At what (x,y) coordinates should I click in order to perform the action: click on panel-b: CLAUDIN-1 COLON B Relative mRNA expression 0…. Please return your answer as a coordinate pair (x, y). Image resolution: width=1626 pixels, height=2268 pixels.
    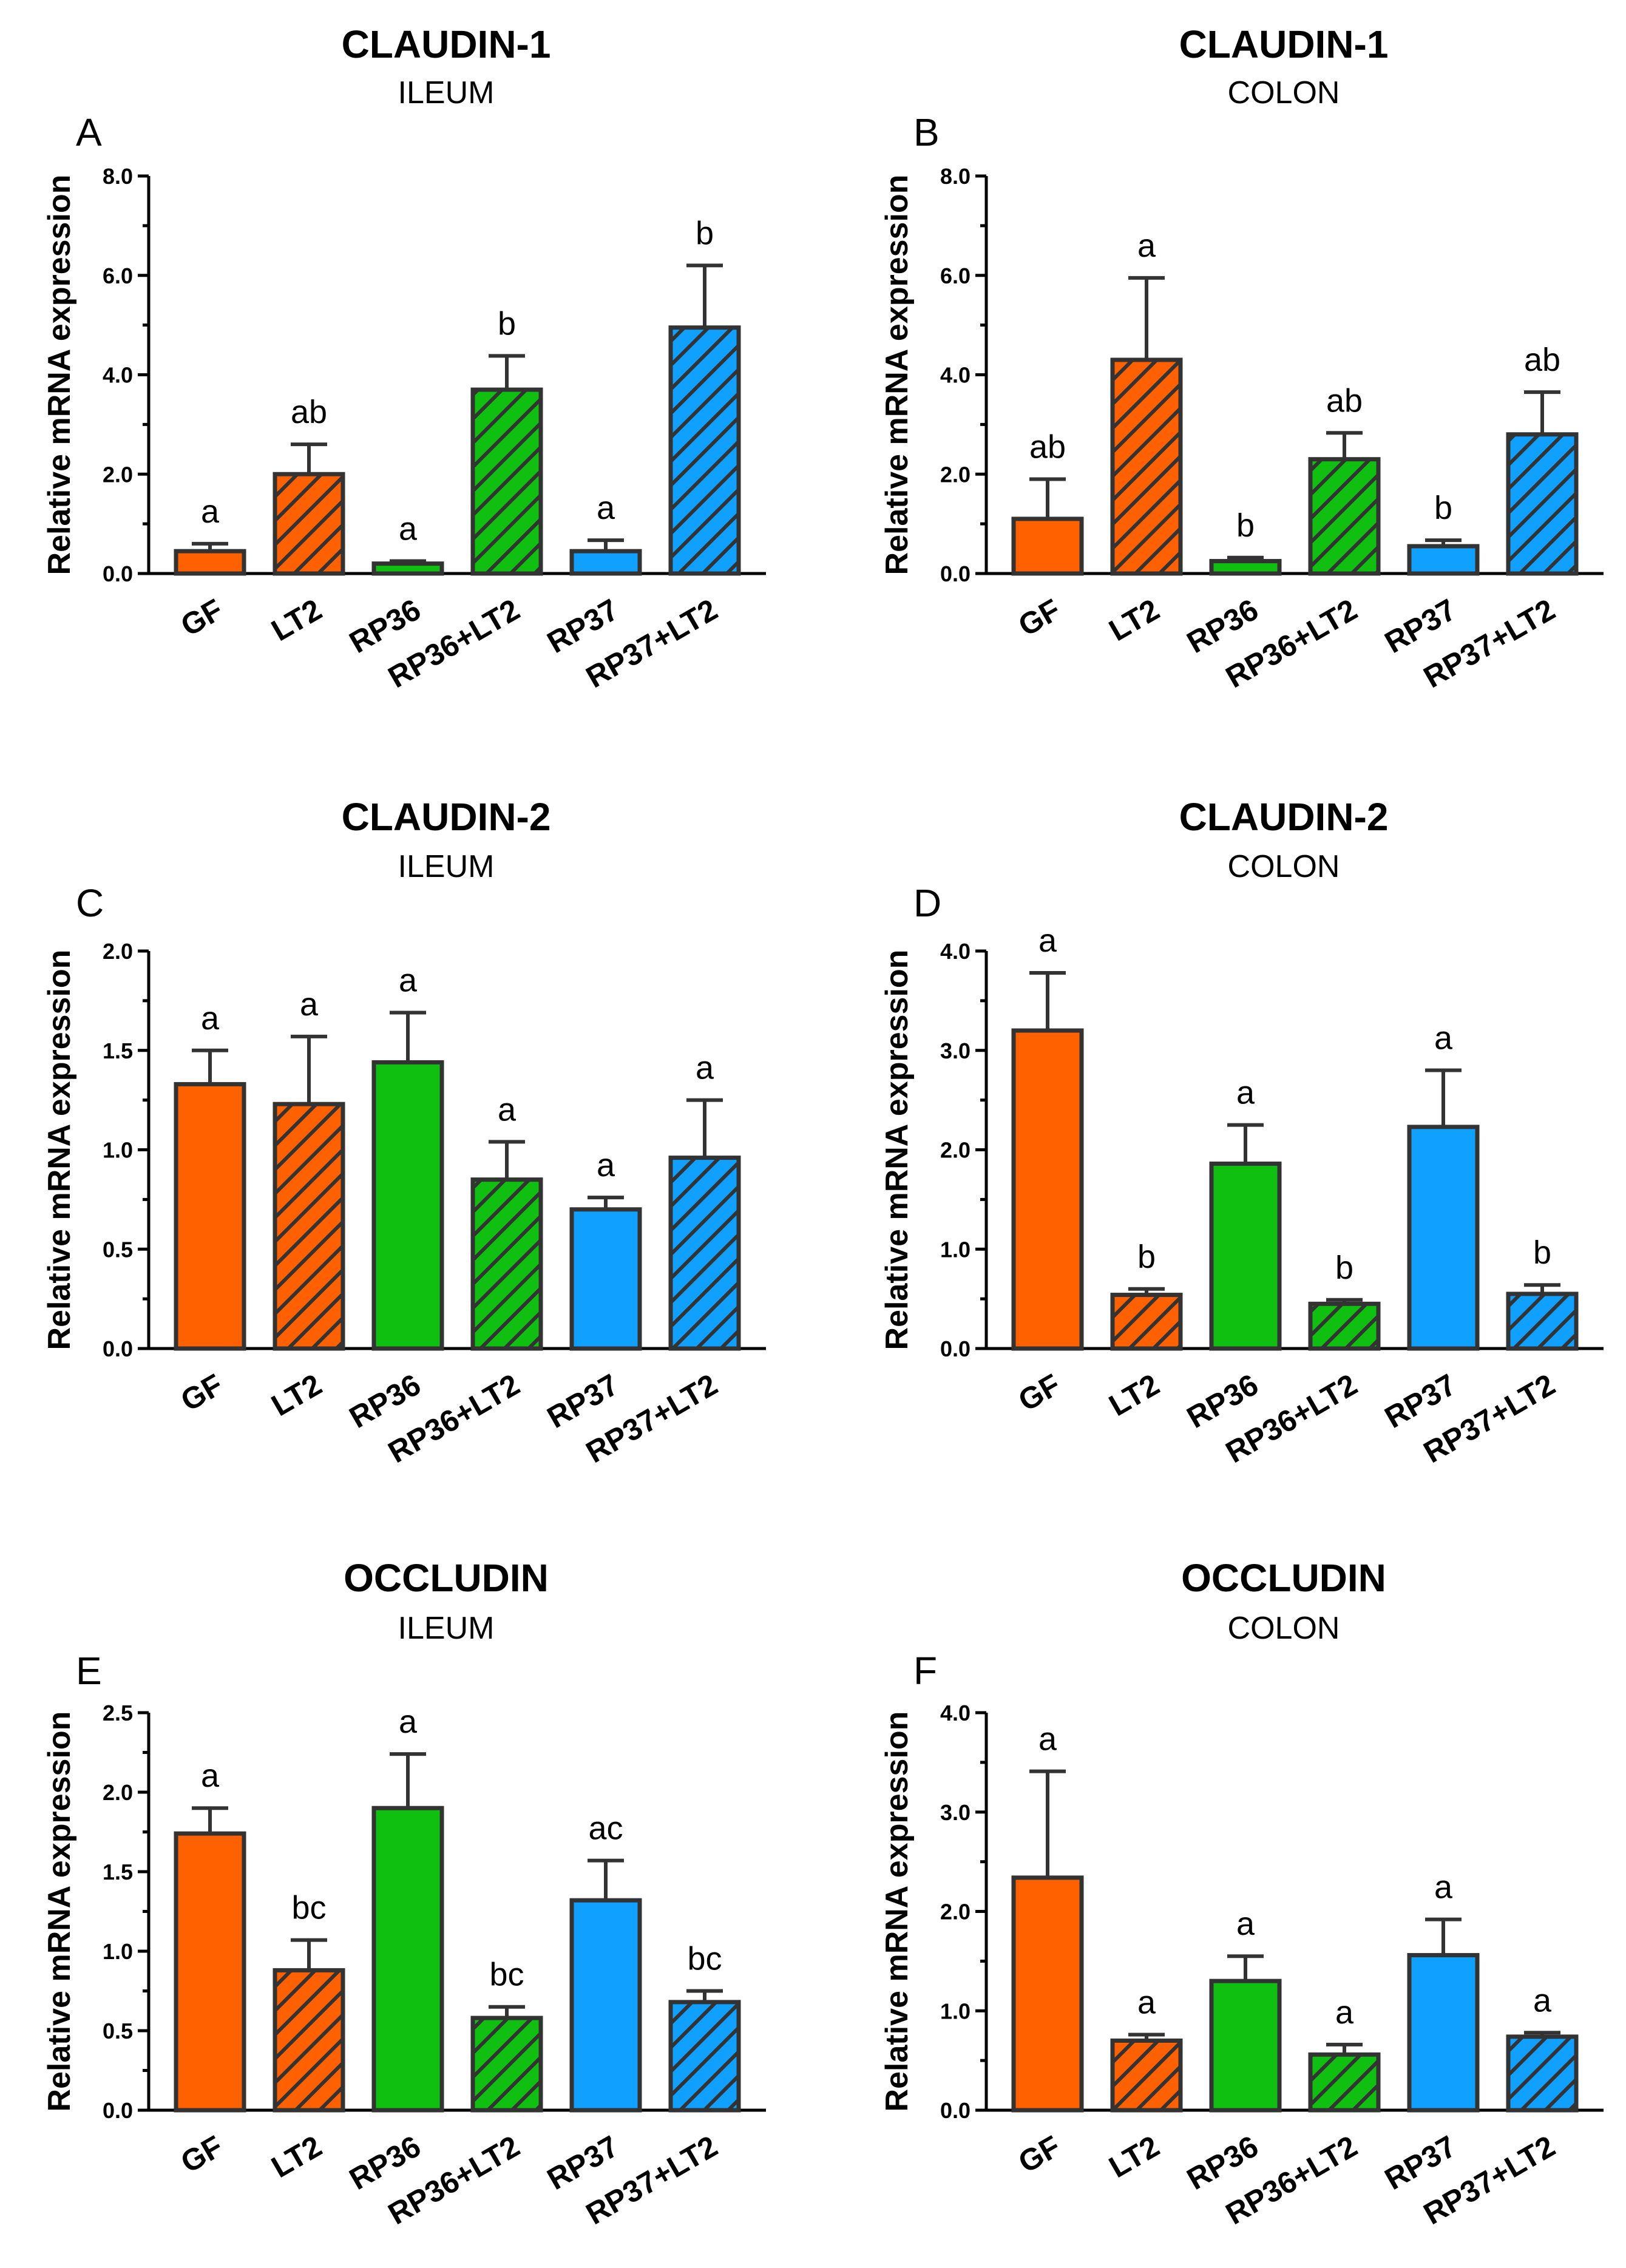
    Looking at the image, I should click on (1241, 358).